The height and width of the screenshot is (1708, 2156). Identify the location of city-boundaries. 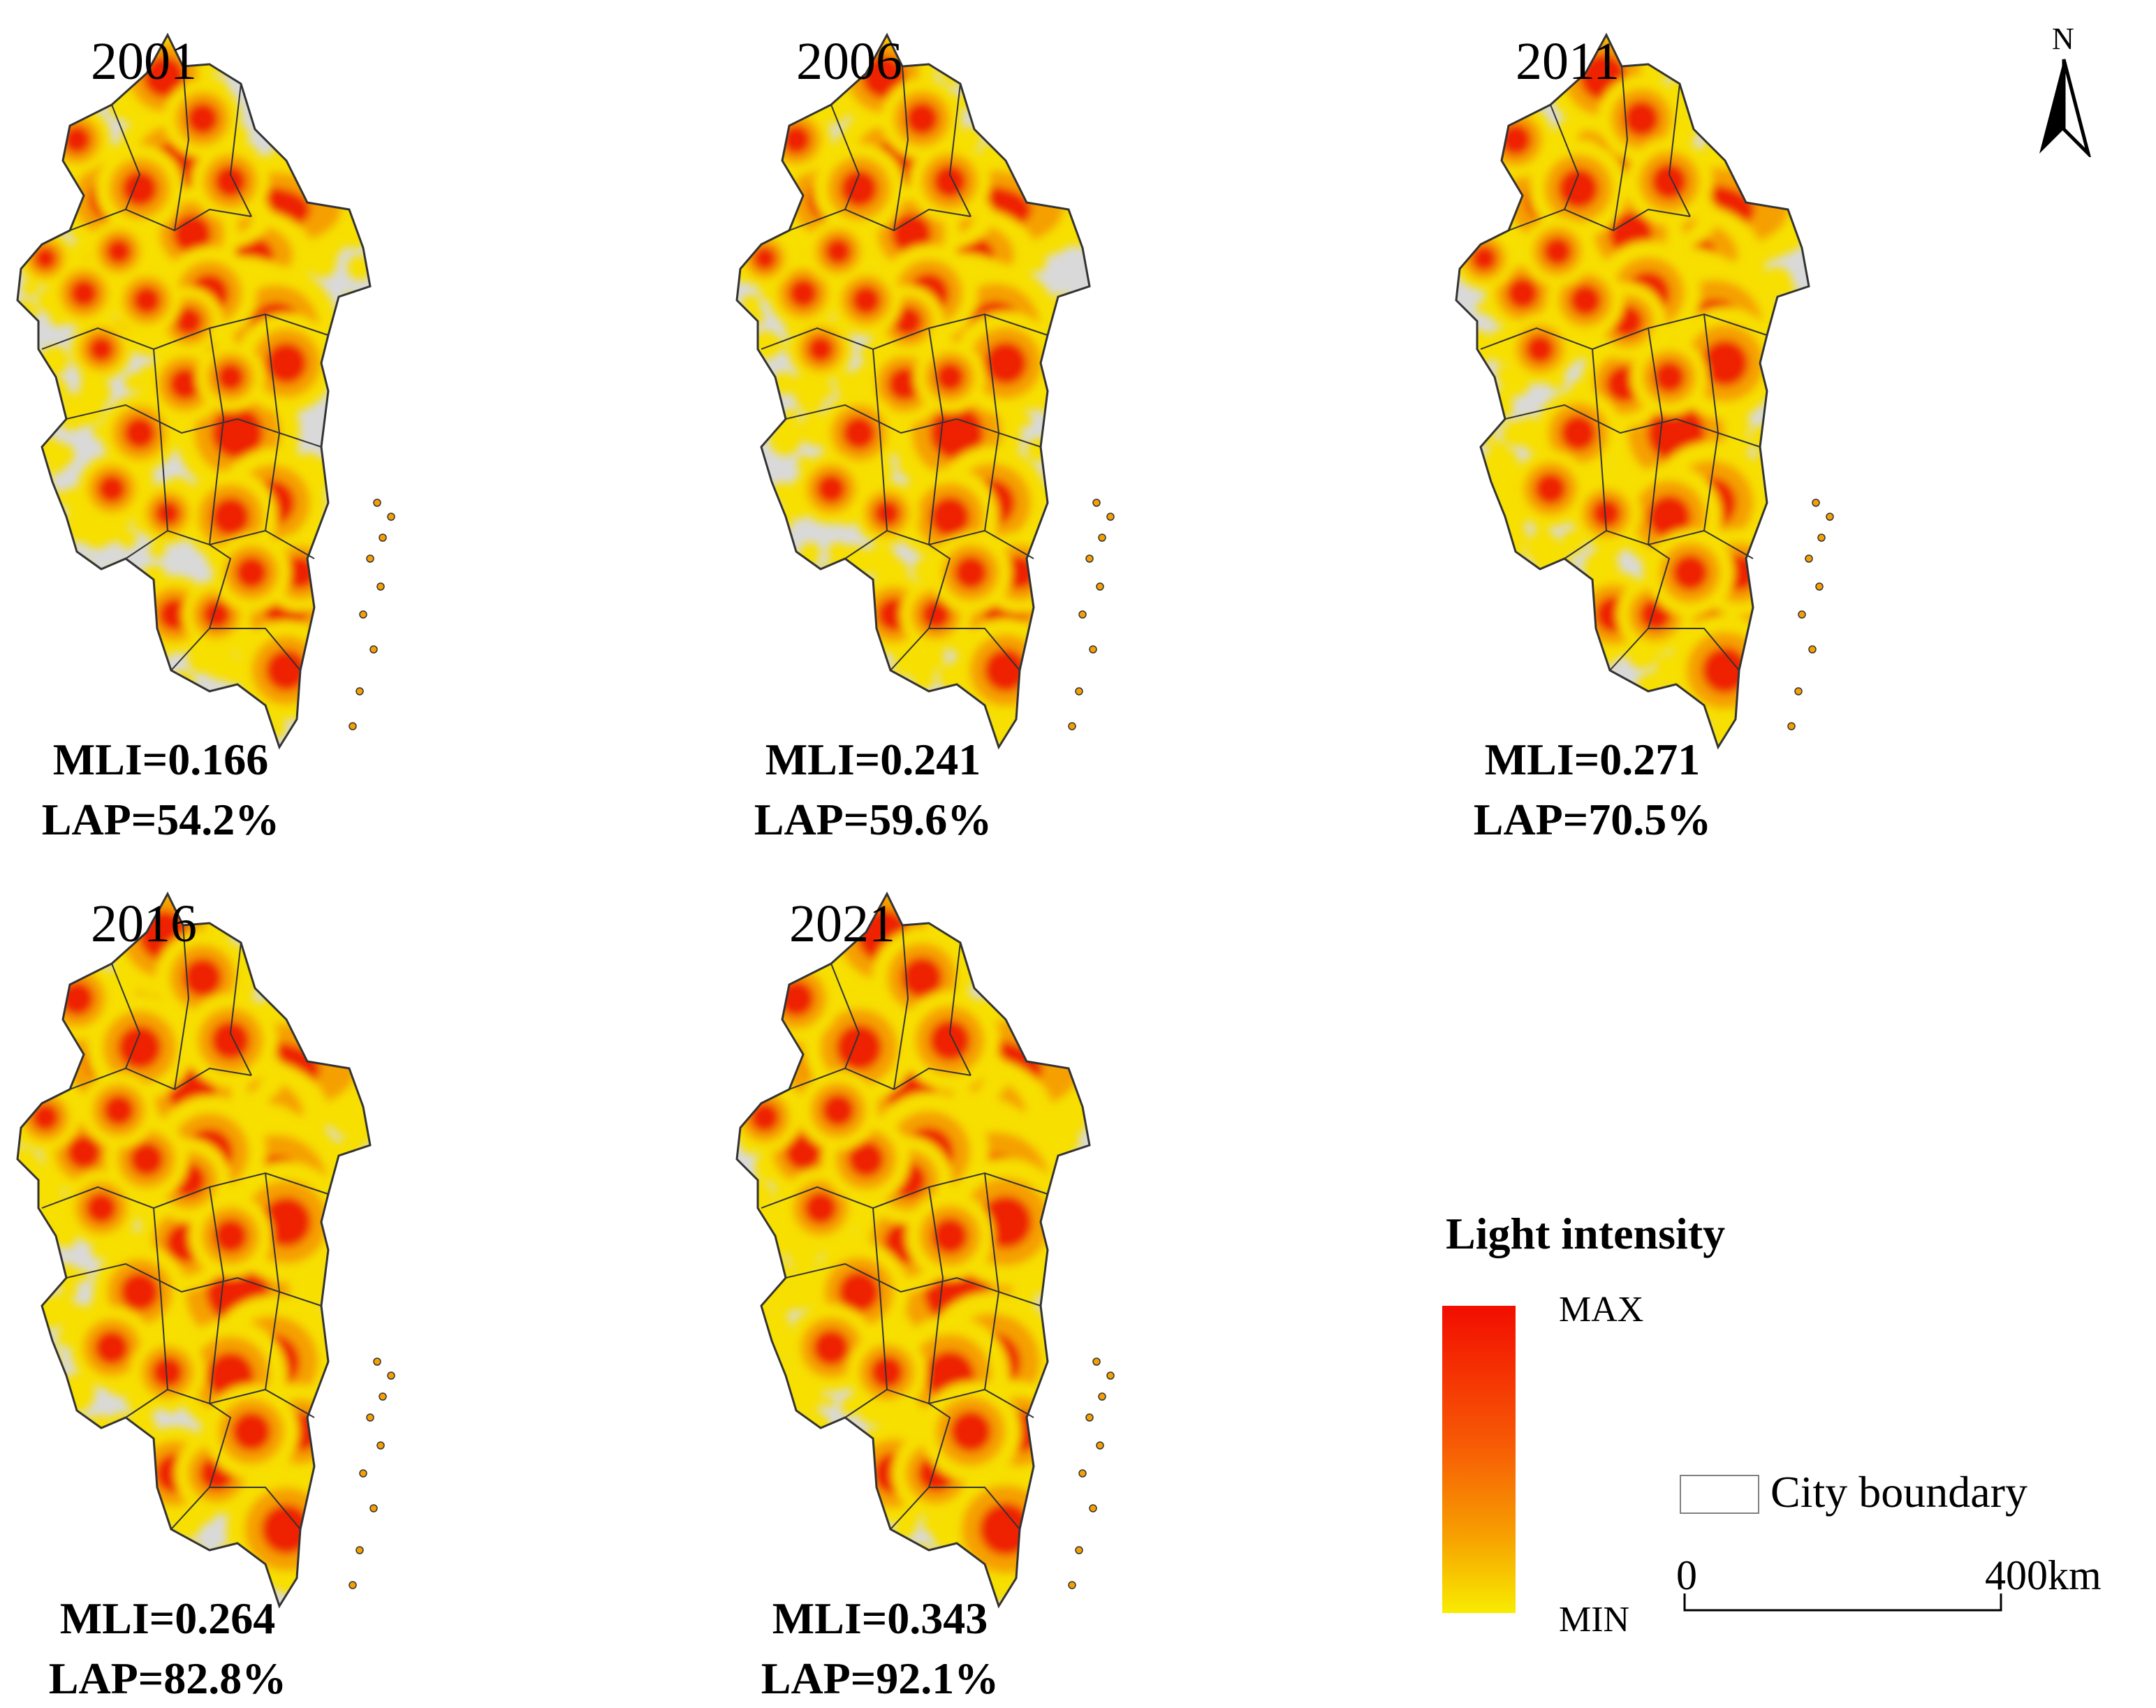
(1632, 391).